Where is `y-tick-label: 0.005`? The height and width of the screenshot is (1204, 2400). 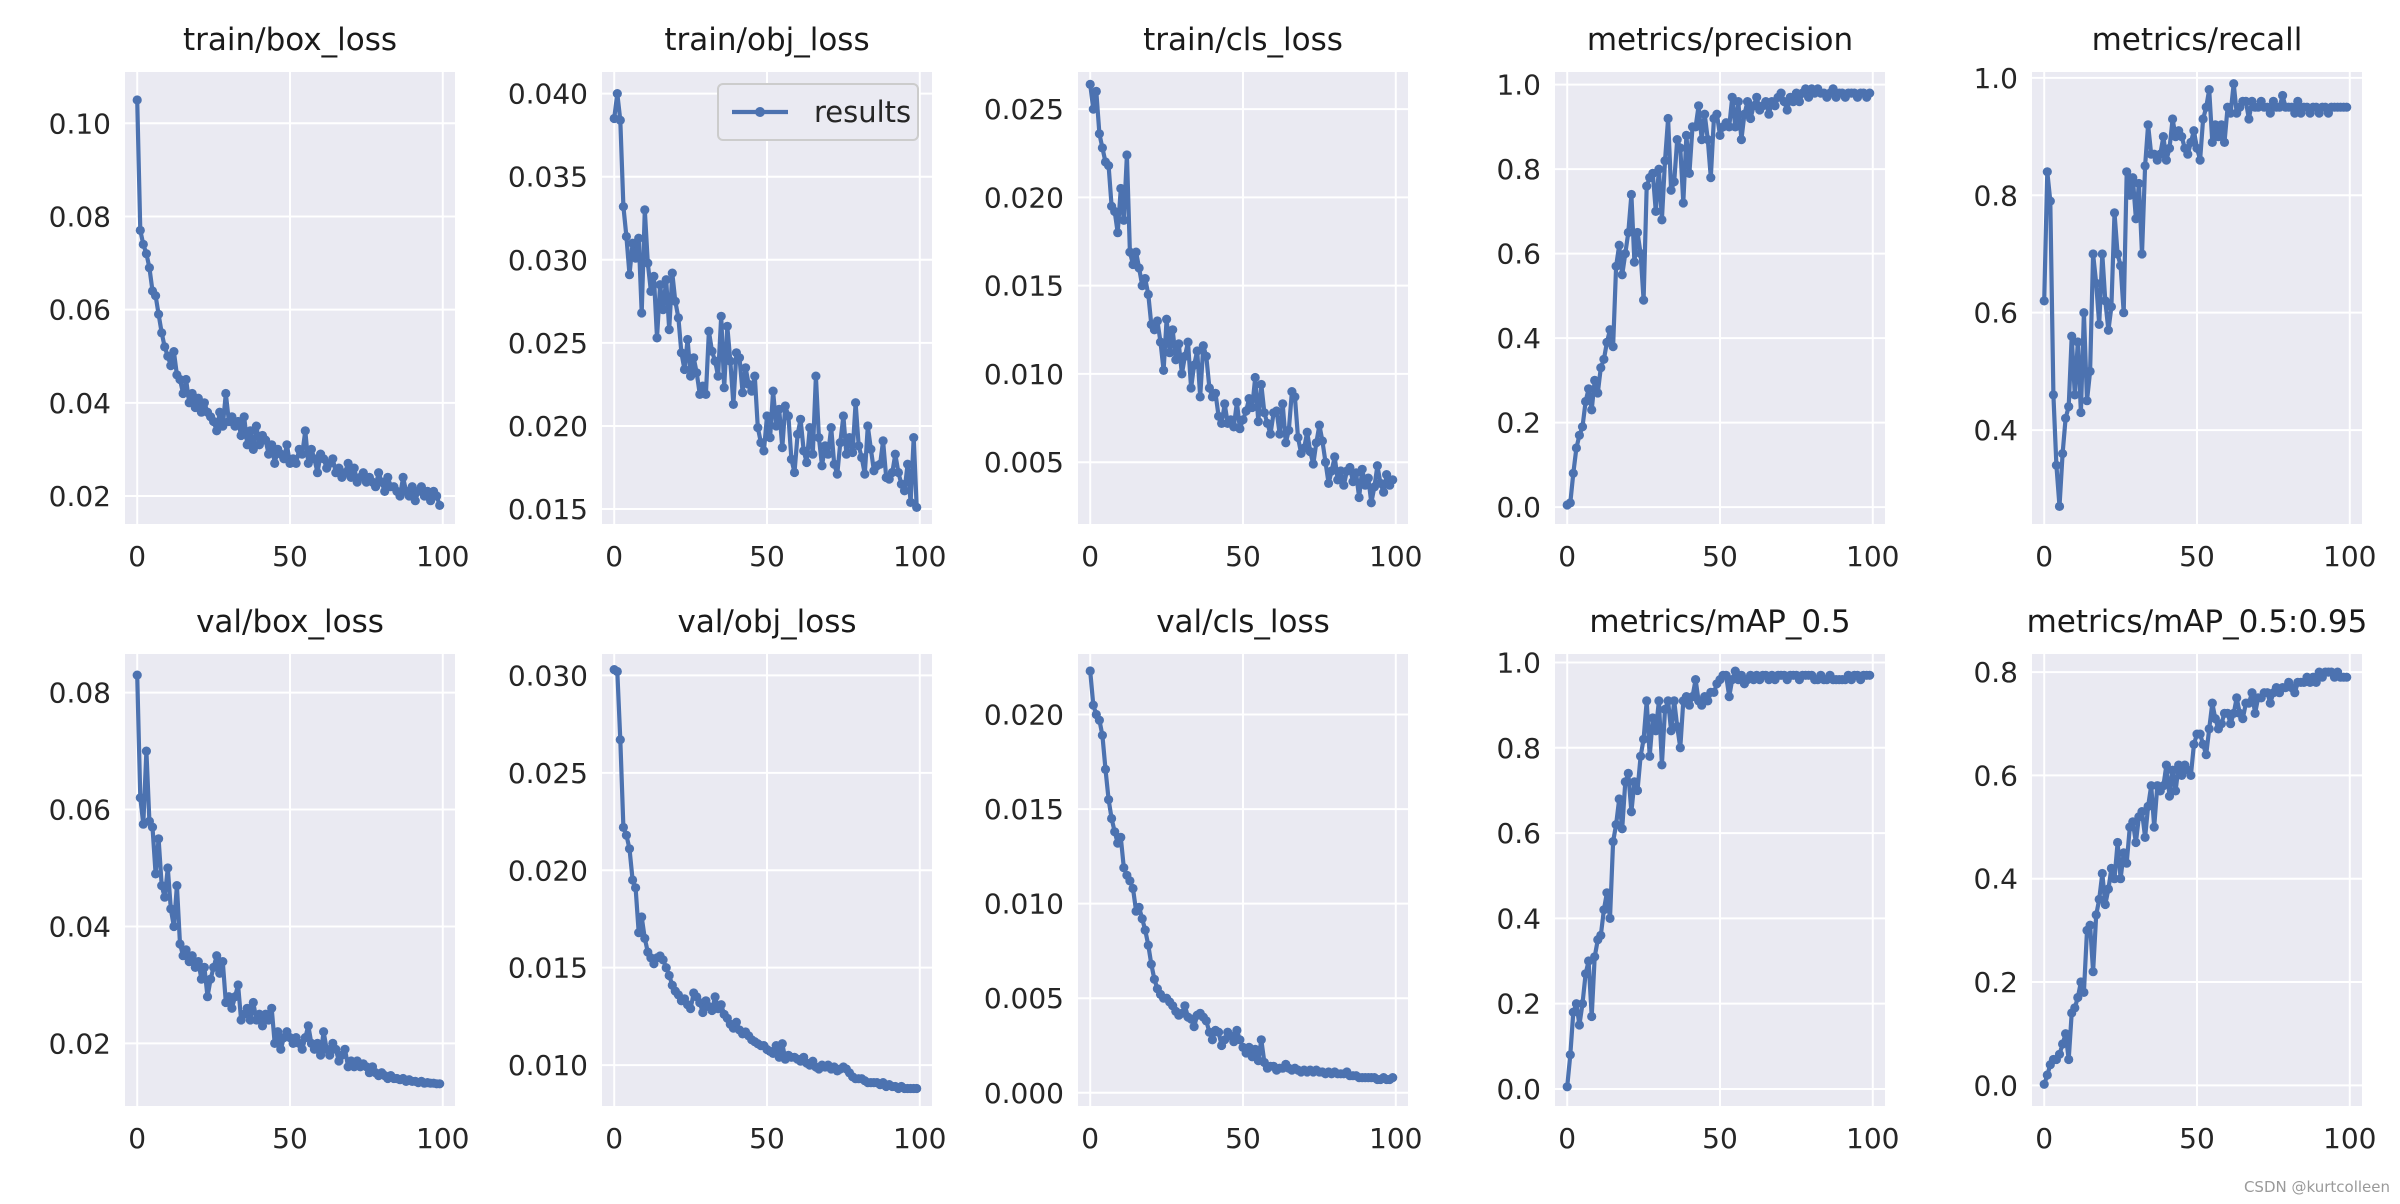
y-tick-label: 0.005 is located at coordinates (1024, 462).